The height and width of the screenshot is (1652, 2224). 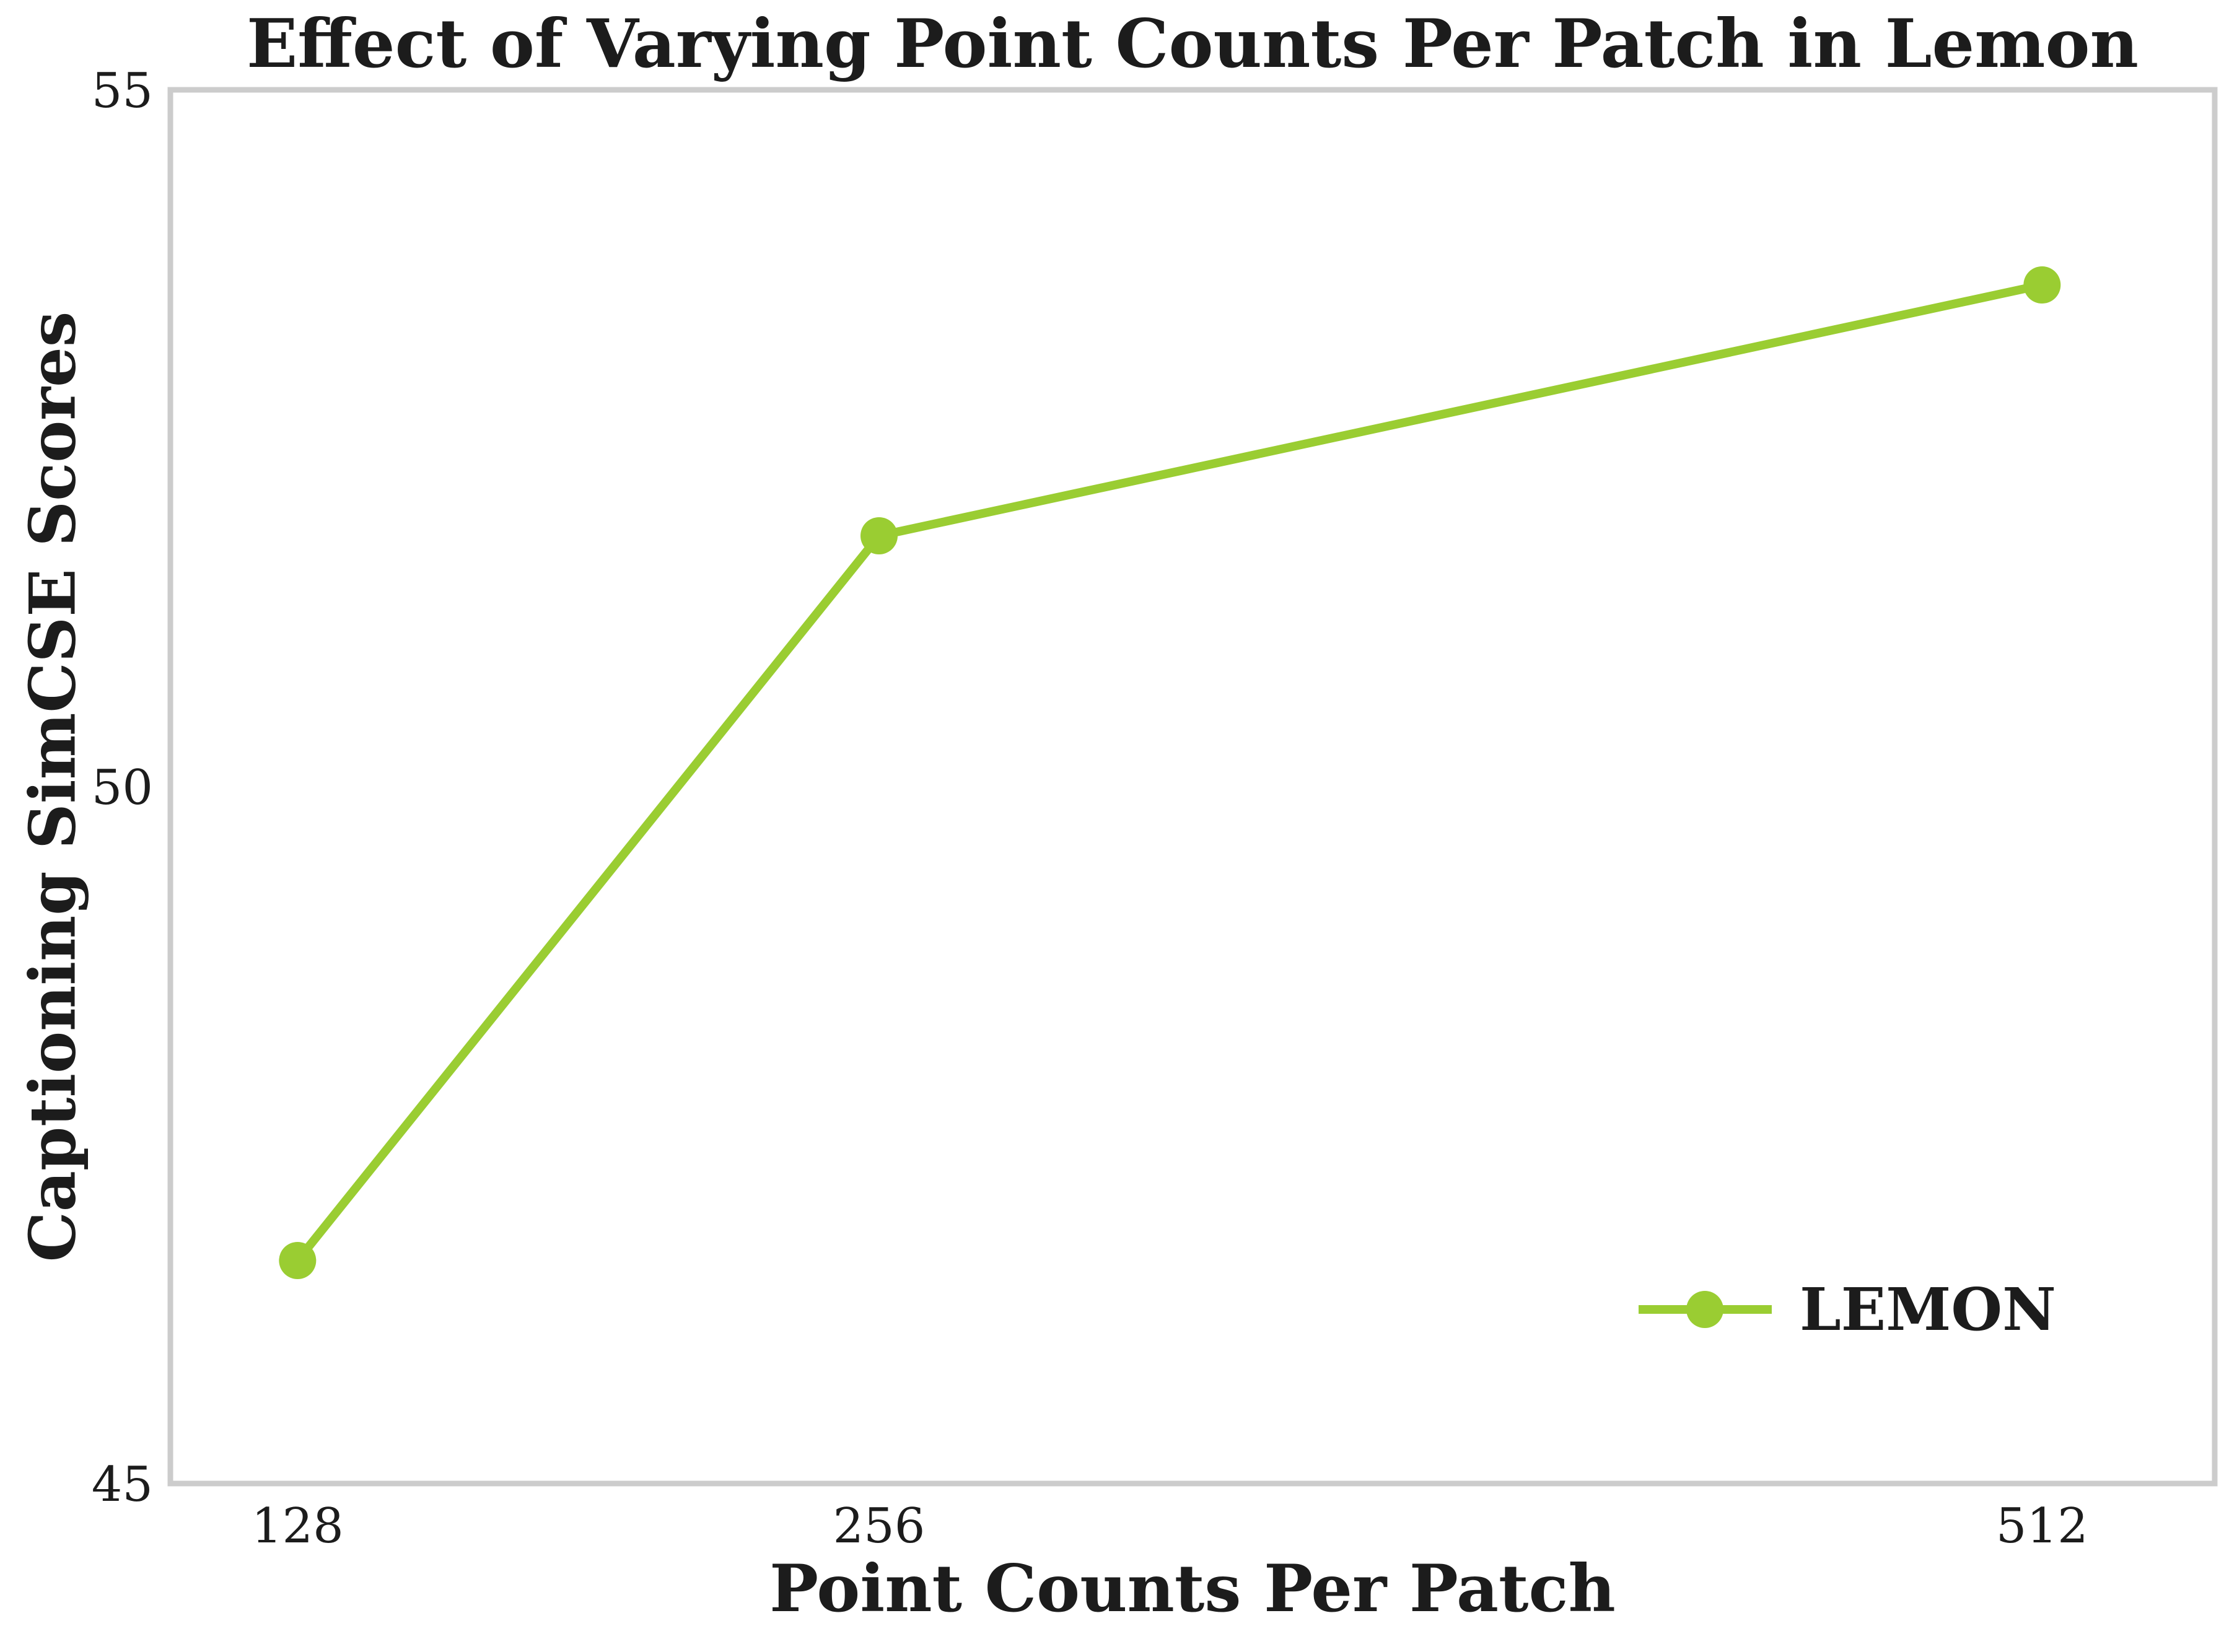 What do you see at coordinates (2042, 1526) in the screenshot?
I see `x-tick-label: 512` at bounding box center [2042, 1526].